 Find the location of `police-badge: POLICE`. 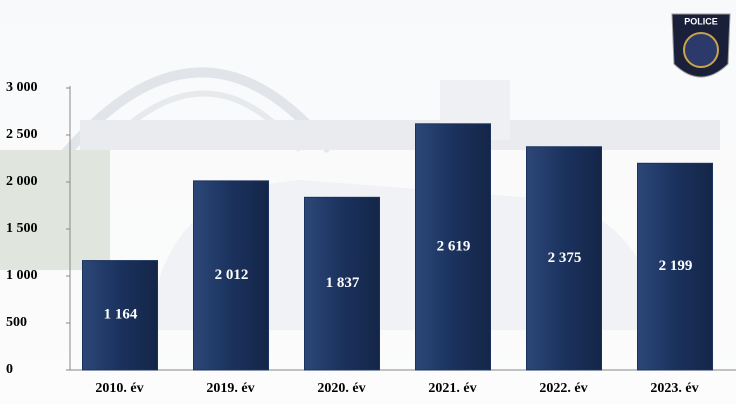

police-badge: POLICE is located at coordinates (701, 45).